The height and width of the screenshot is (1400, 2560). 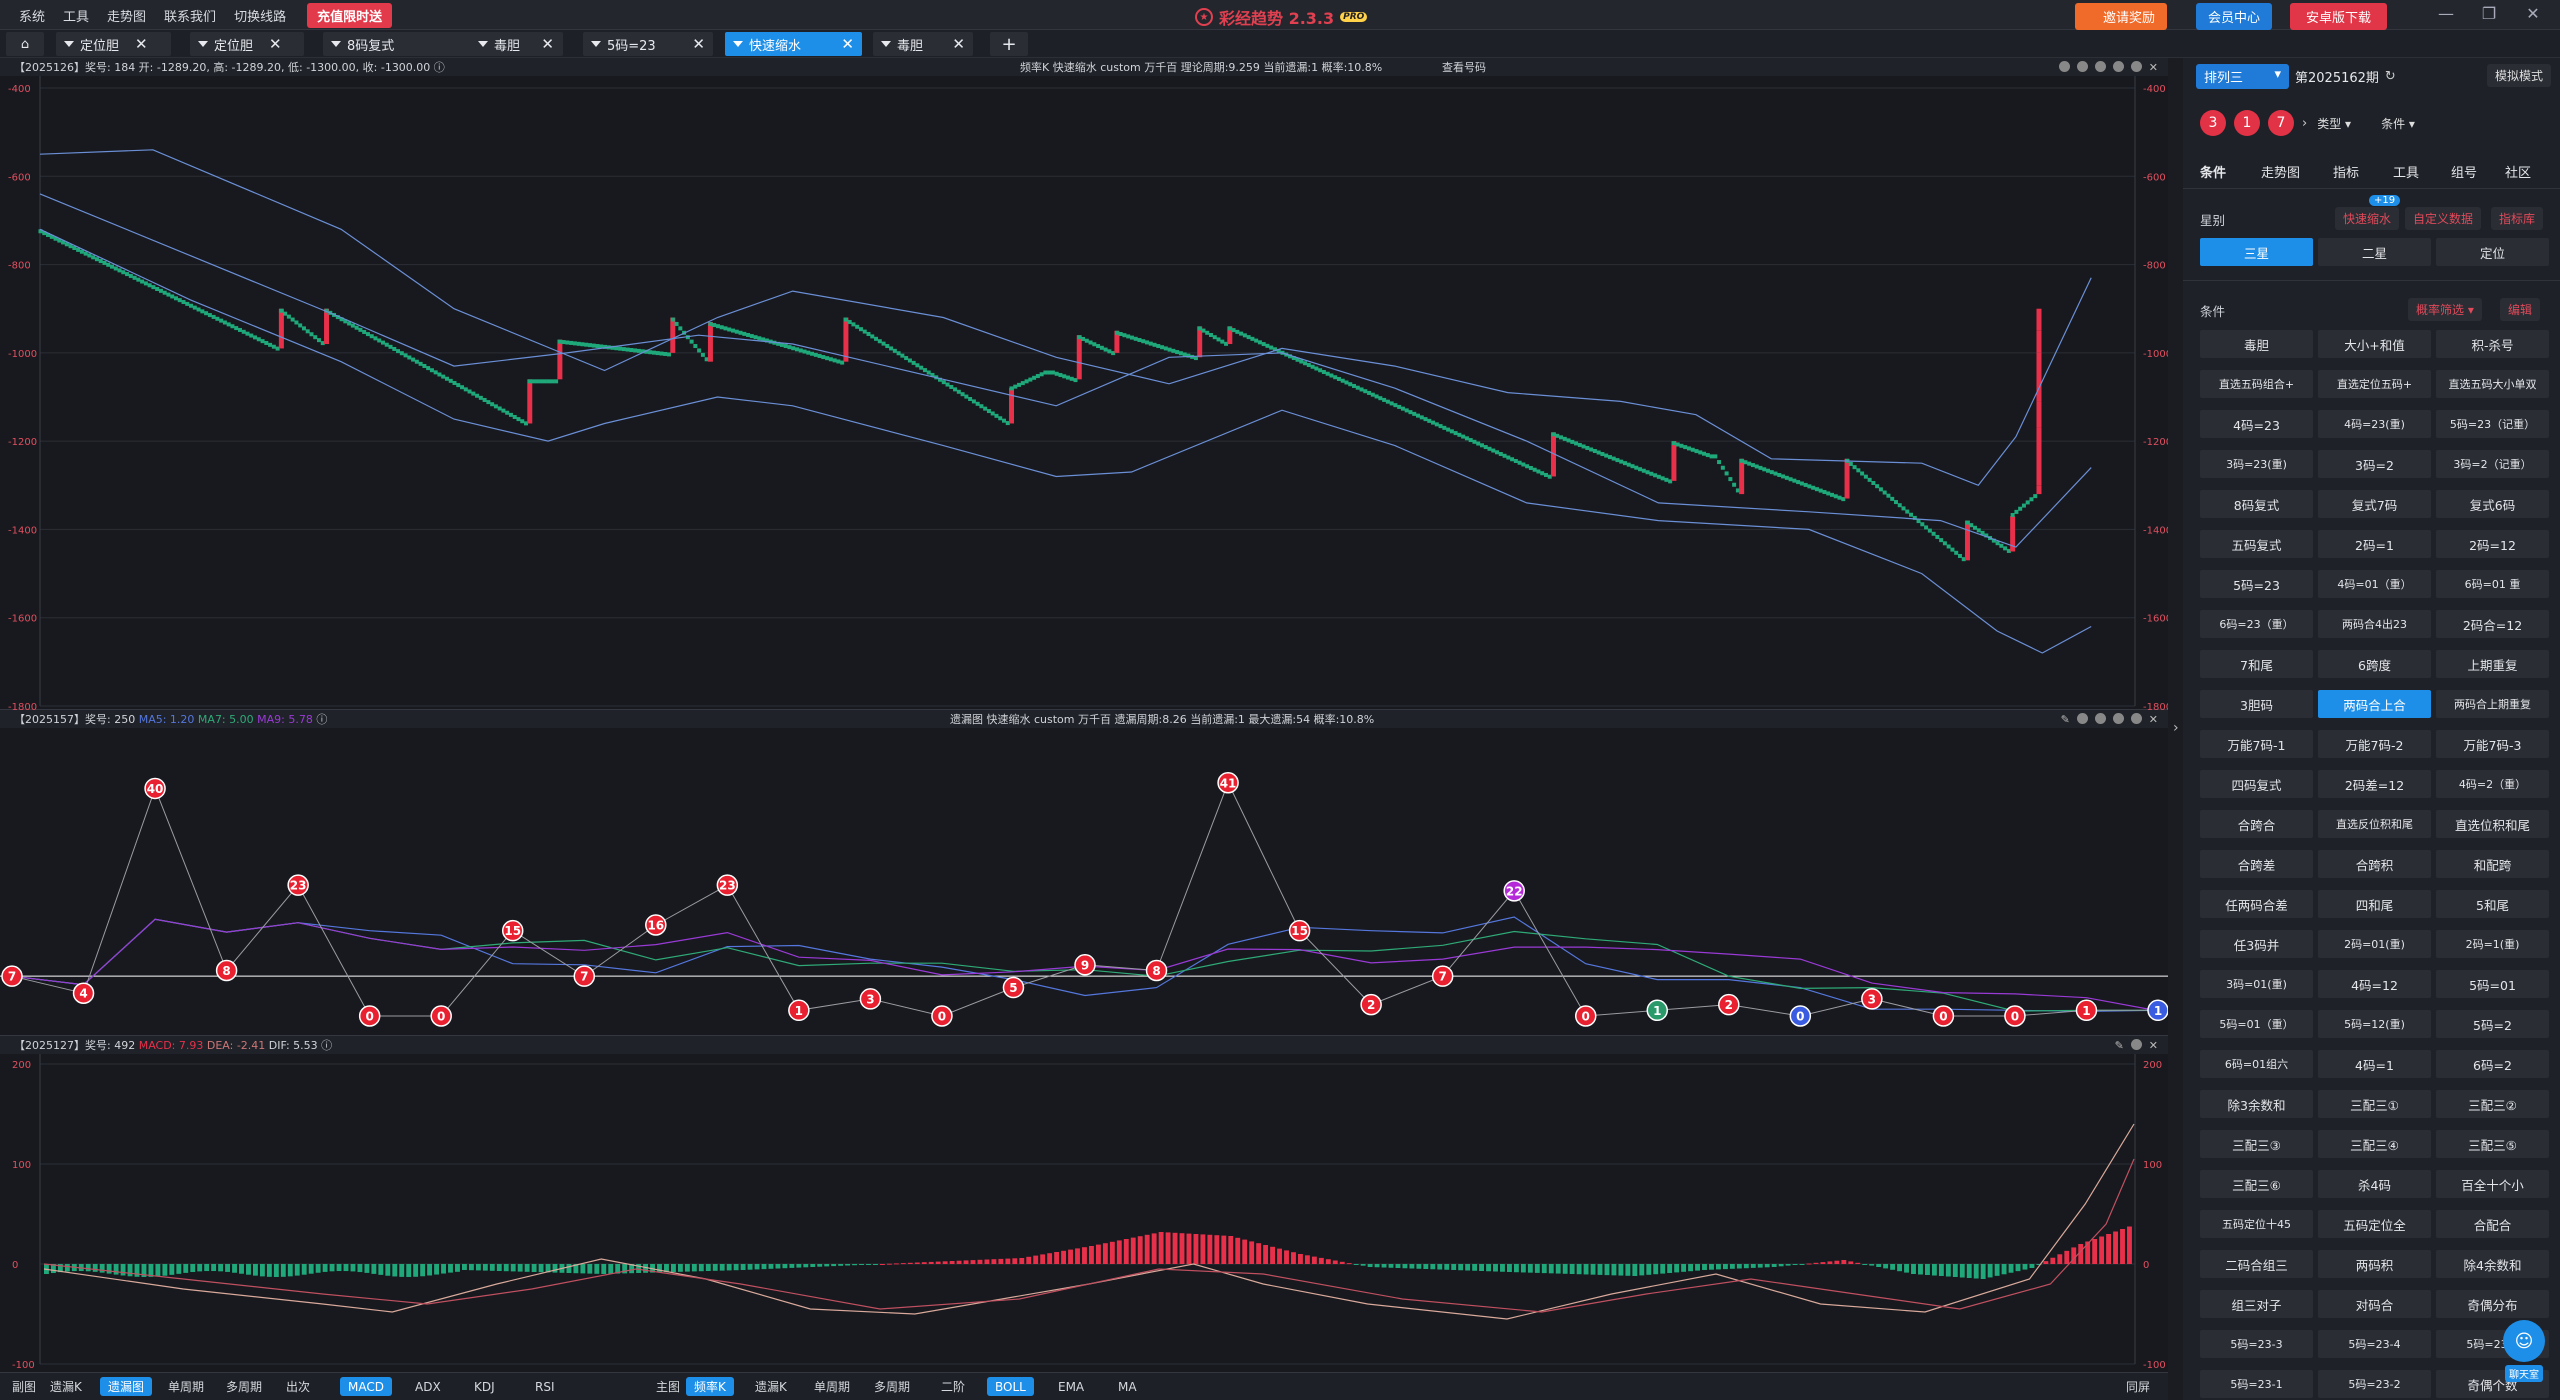 I want to click on down-icon, so click(x=2118, y=718).